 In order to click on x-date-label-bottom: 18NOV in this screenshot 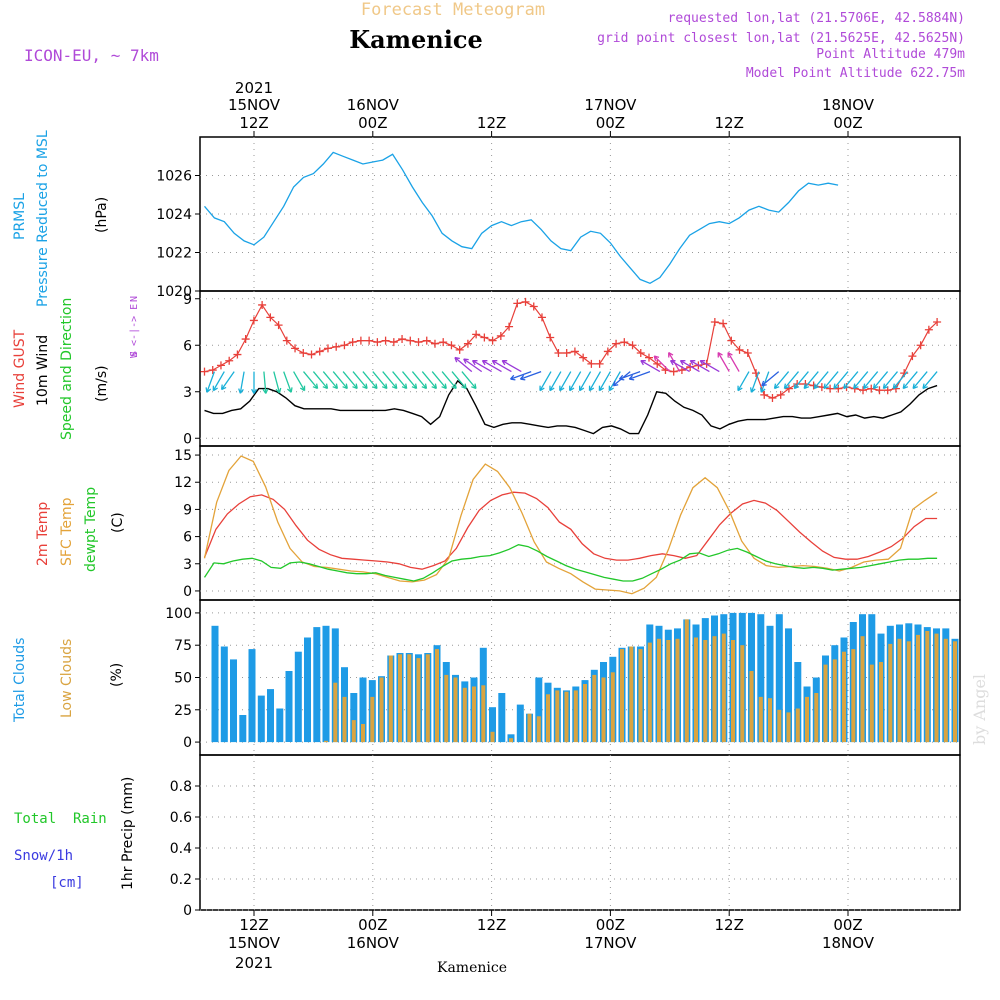, I will do `click(848, 943)`.